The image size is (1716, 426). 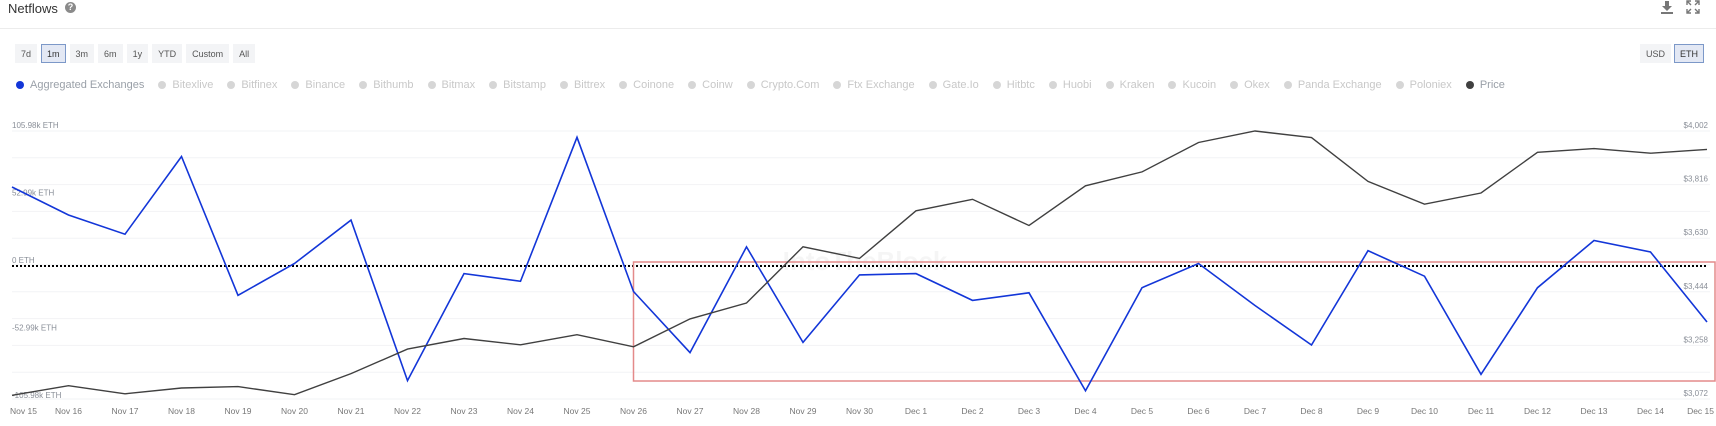 I want to click on legend-item-price: Price, so click(x=1485, y=85).